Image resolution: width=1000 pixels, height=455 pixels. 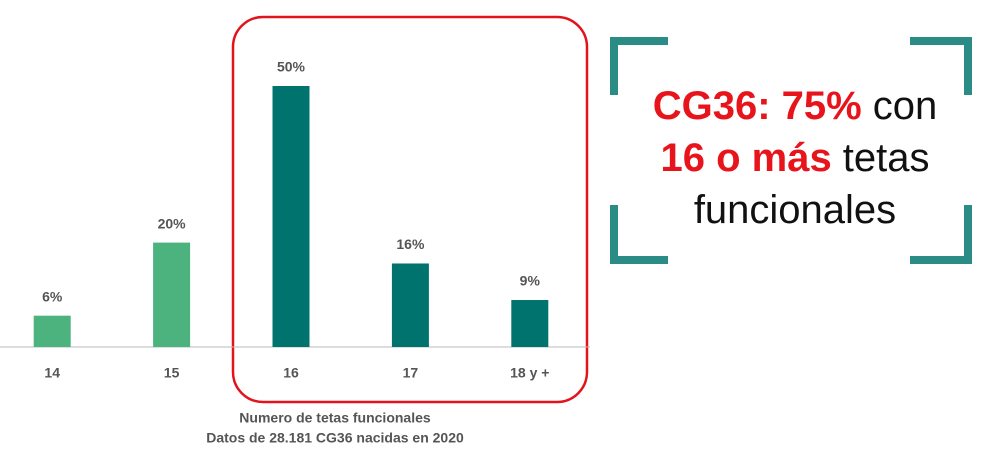 I want to click on x-tick-label: 17, so click(x=411, y=373).